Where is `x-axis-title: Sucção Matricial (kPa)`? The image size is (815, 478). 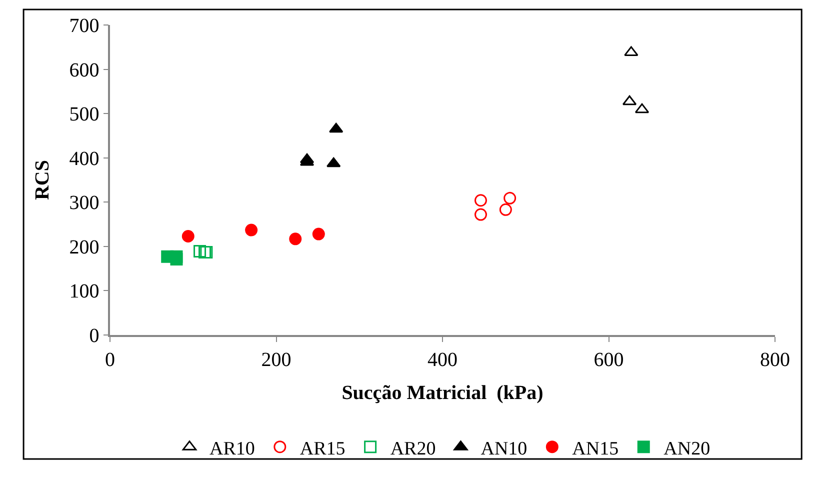
x-axis-title: Sucção Matricial (kPa) is located at coordinates (443, 393).